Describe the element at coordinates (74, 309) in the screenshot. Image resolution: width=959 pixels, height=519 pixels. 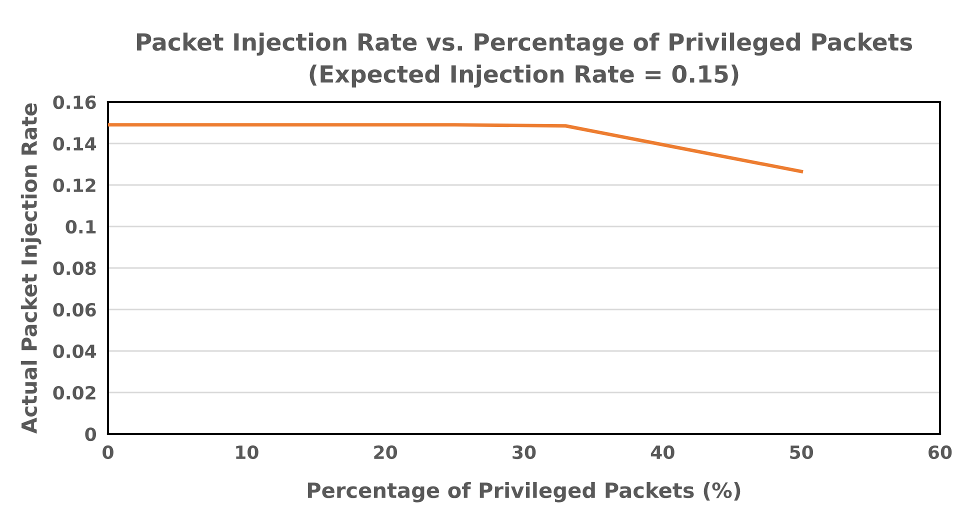
I see `y-tick-label: 0.06` at that location.